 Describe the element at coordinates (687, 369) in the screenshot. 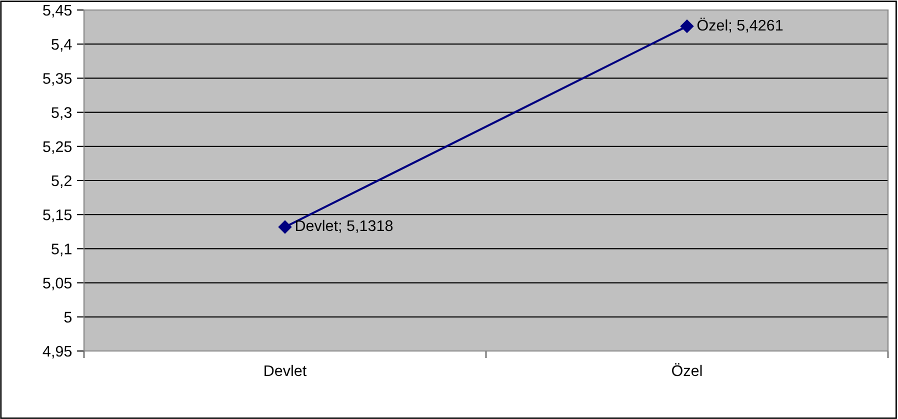

I see `x-tick-label: Özel` at that location.